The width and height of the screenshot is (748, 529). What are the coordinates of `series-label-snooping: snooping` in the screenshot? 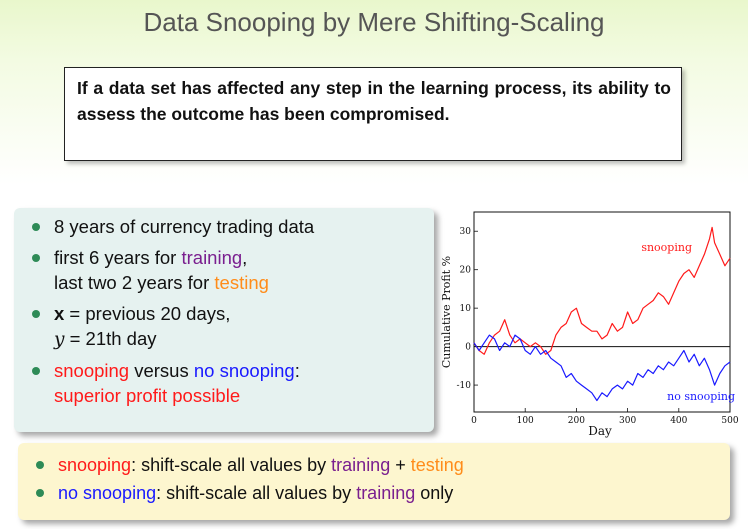 It's located at (666, 247).